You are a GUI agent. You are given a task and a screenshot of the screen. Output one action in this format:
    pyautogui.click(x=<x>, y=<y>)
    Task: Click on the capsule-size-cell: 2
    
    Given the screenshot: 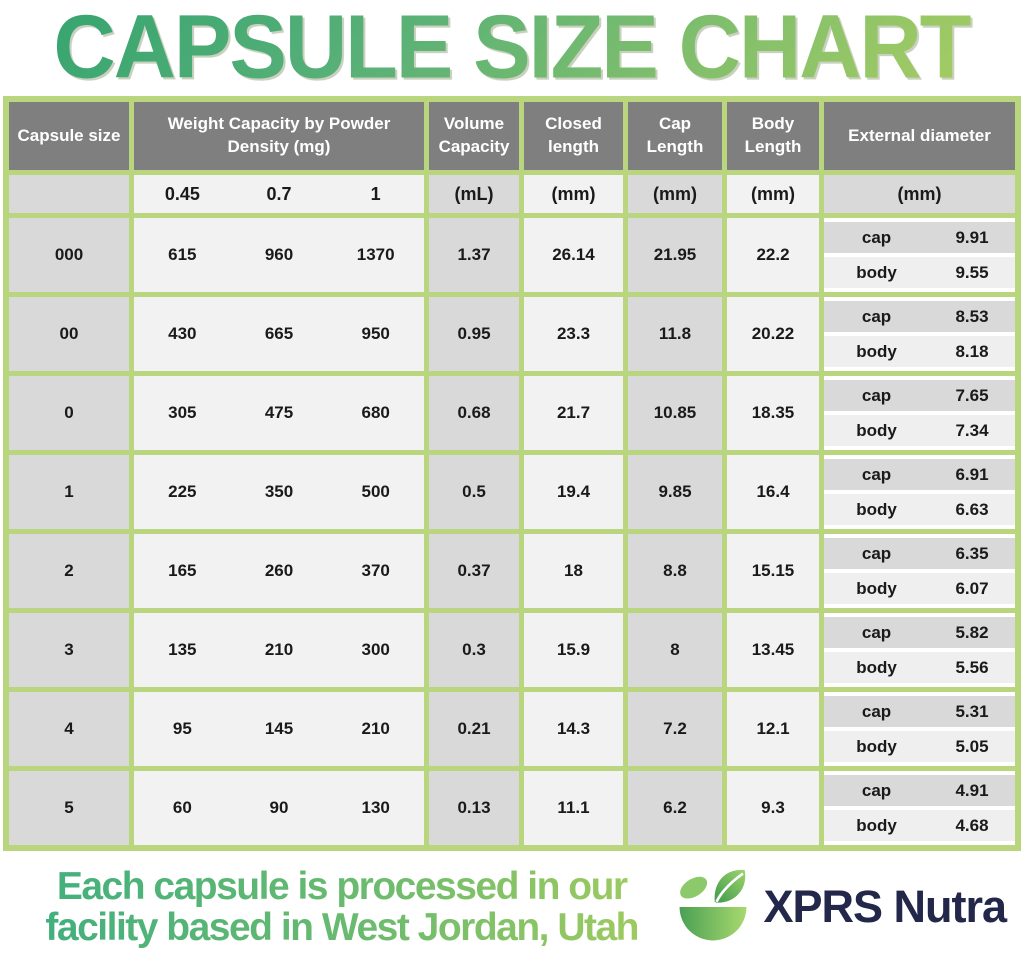 What is the action you would take?
    pyautogui.click(x=69, y=571)
    